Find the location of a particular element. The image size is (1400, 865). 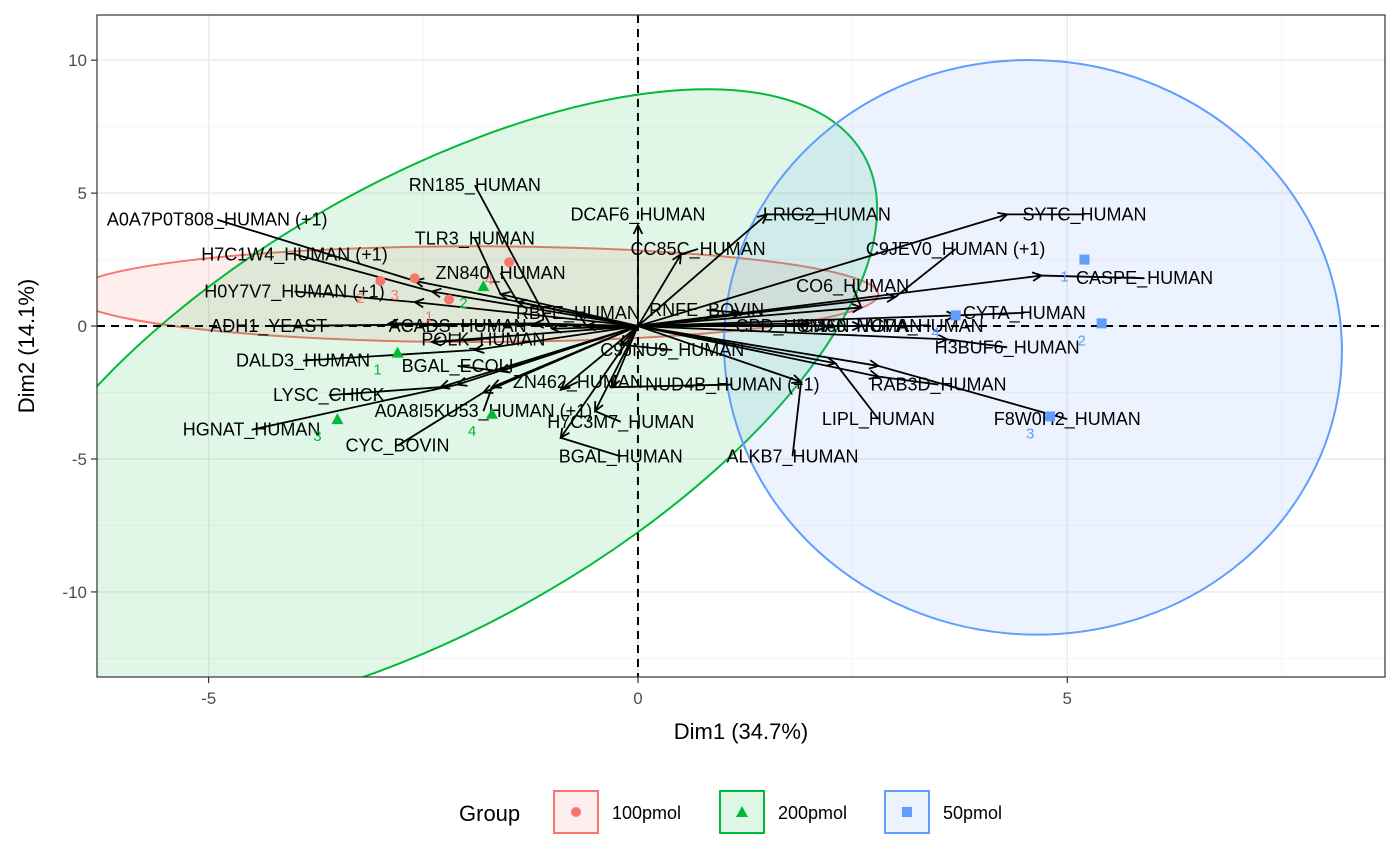

arrow-hgnat-human is located at coordinates (445, 378).